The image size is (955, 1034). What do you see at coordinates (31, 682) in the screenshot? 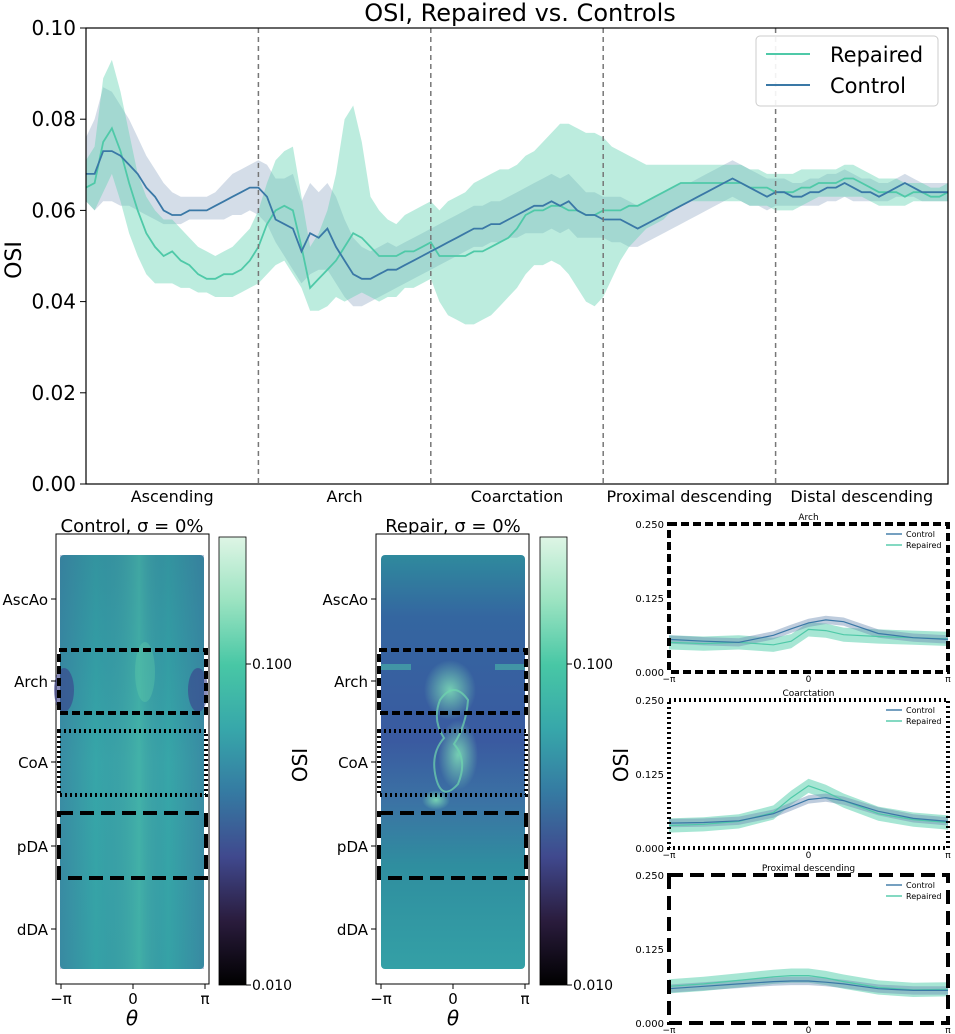
I see `y-tick-label: Arch` at bounding box center [31, 682].